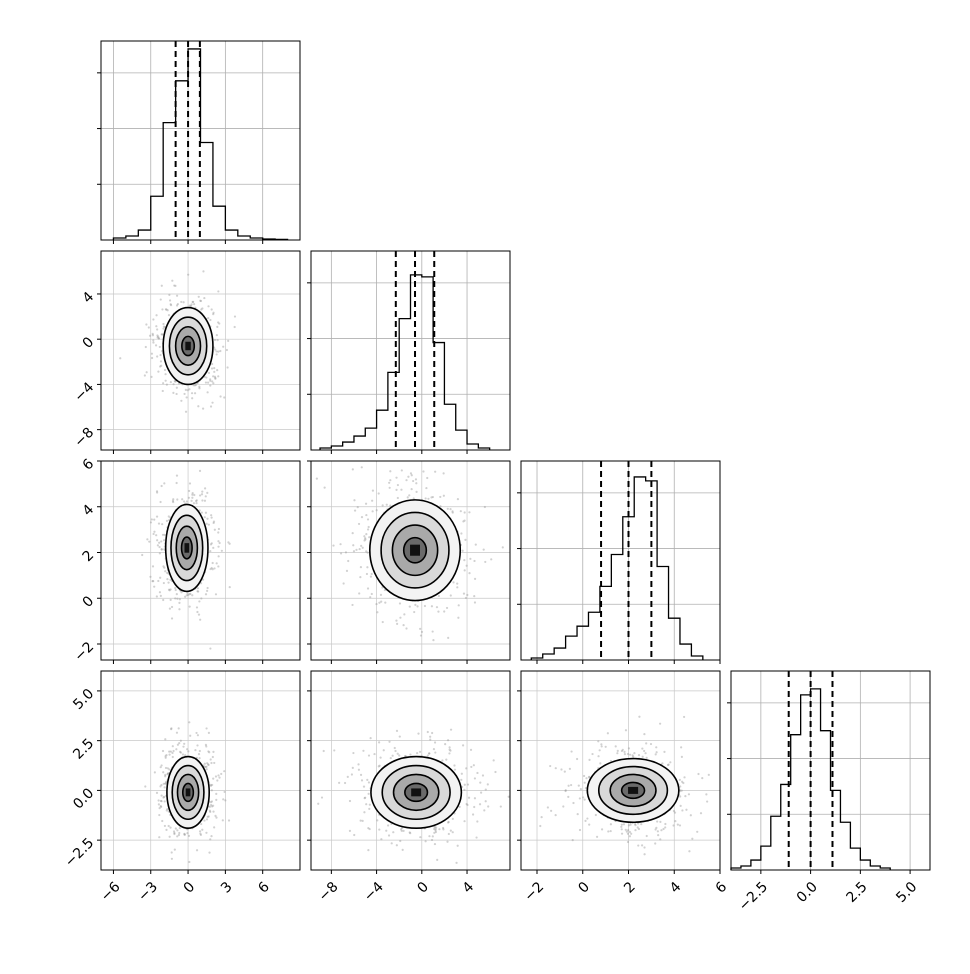 The image size is (970, 974). What do you see at coordinates (190, 888) in the screenshot?
I see `x-tick-label: 0` at bounding box center [190, 888].